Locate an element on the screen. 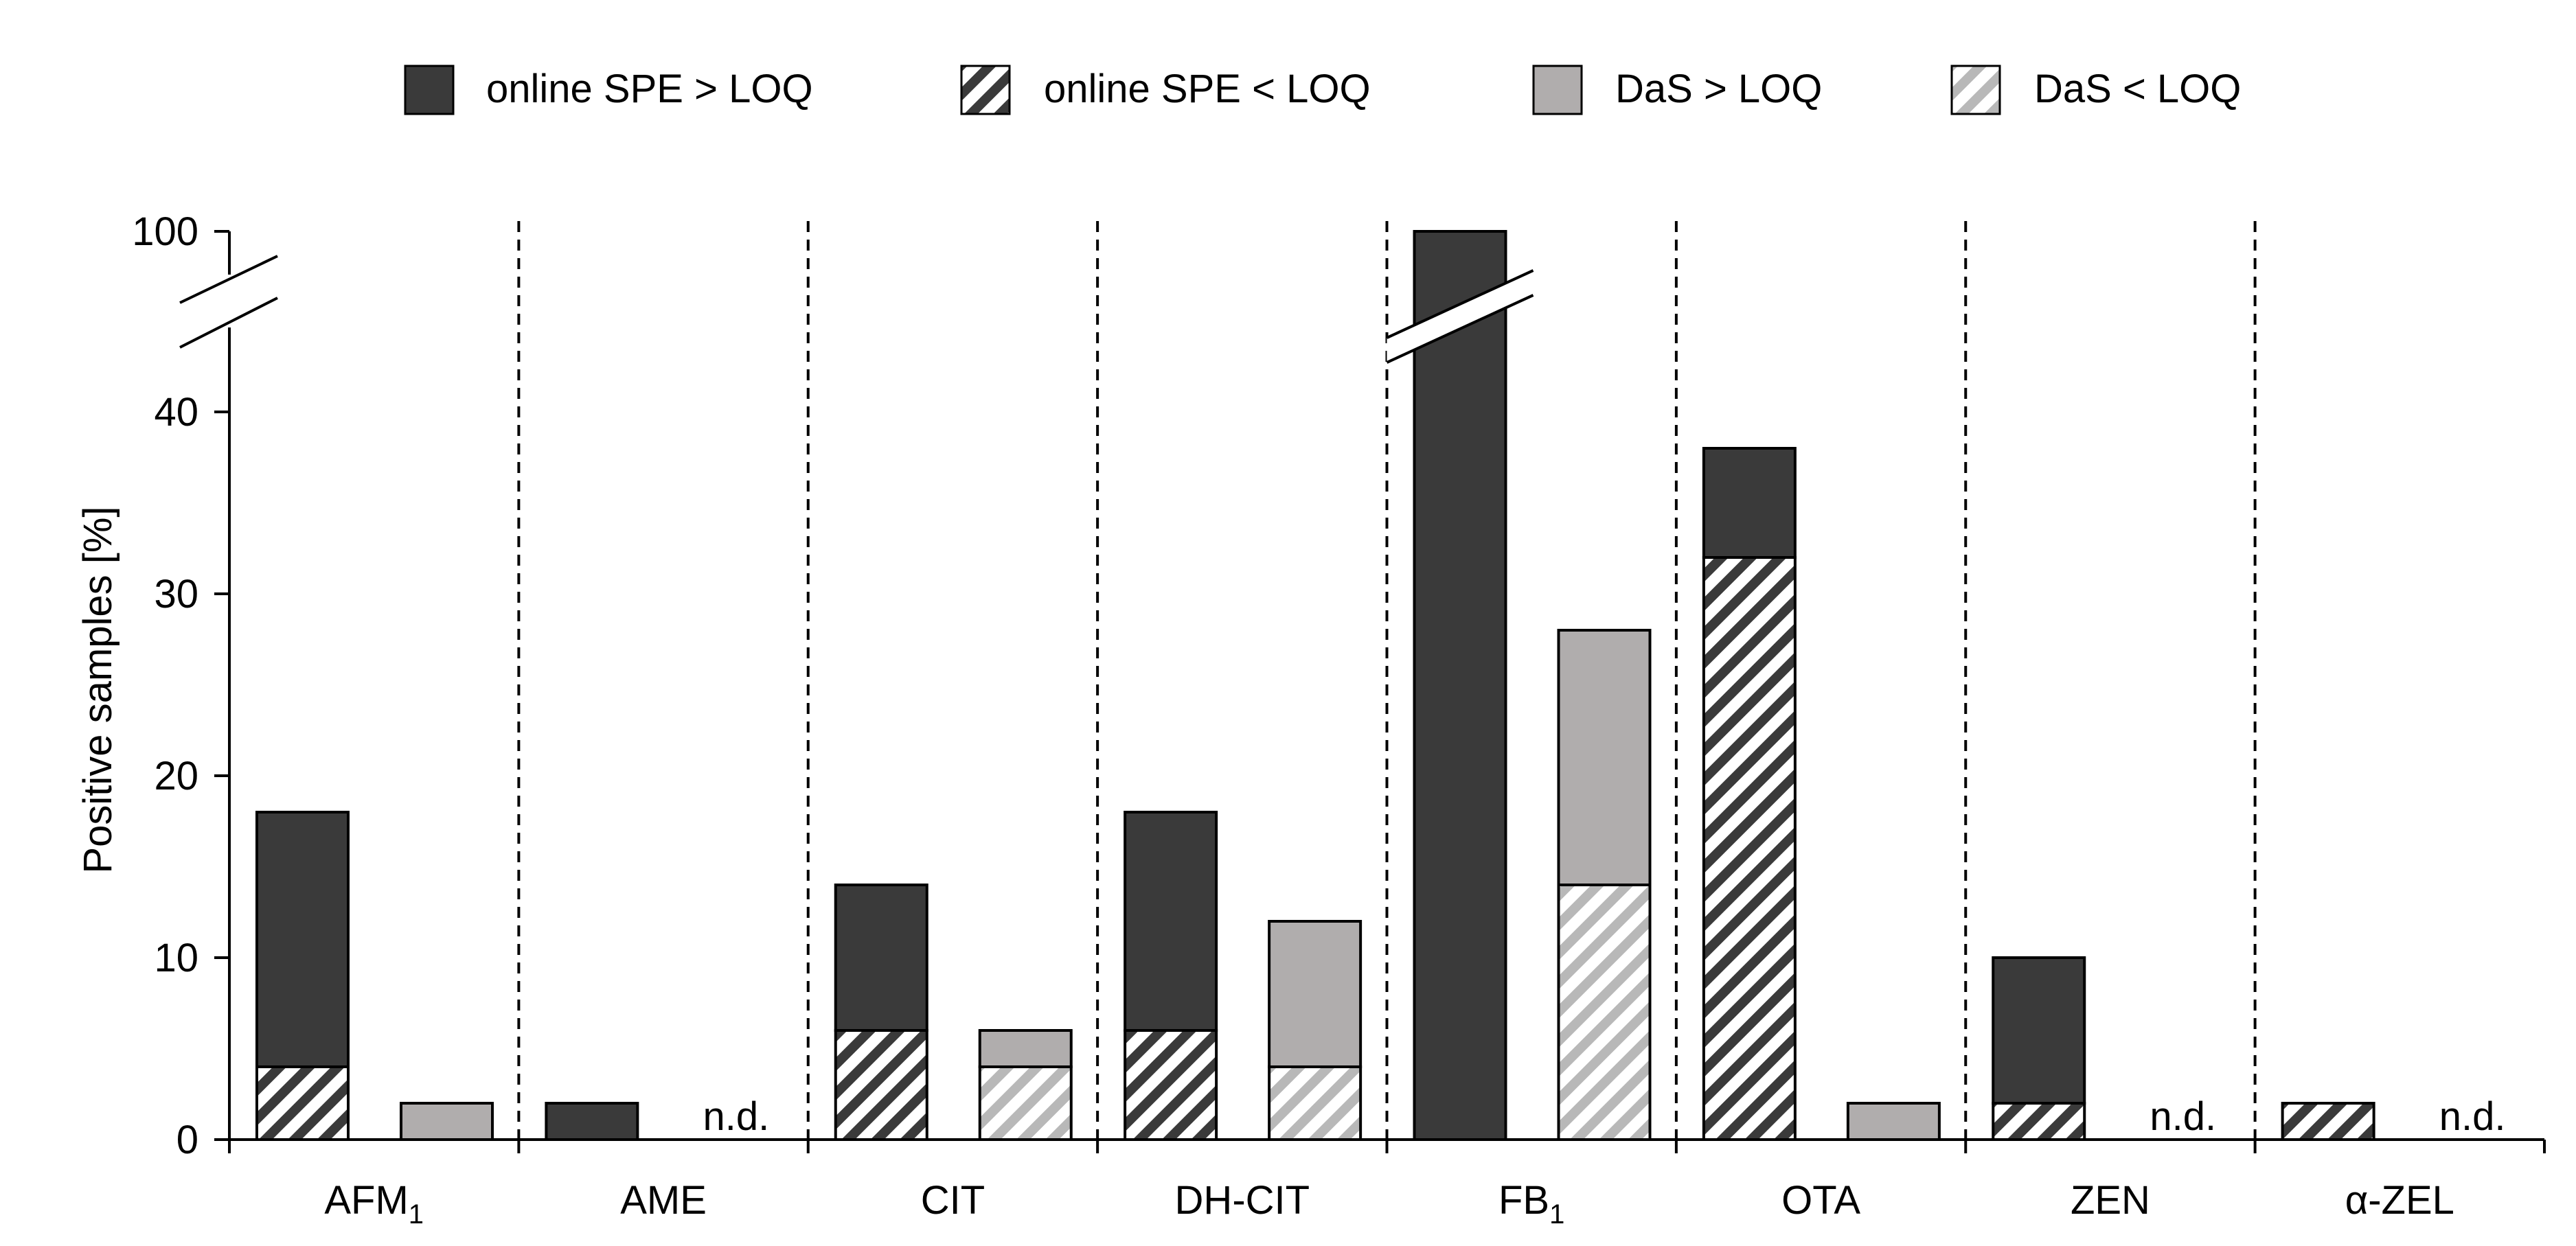 This screenshot has width=2576, height=1246. x-tick-label-ota: OTA is located at coordinates (1820, 1200).